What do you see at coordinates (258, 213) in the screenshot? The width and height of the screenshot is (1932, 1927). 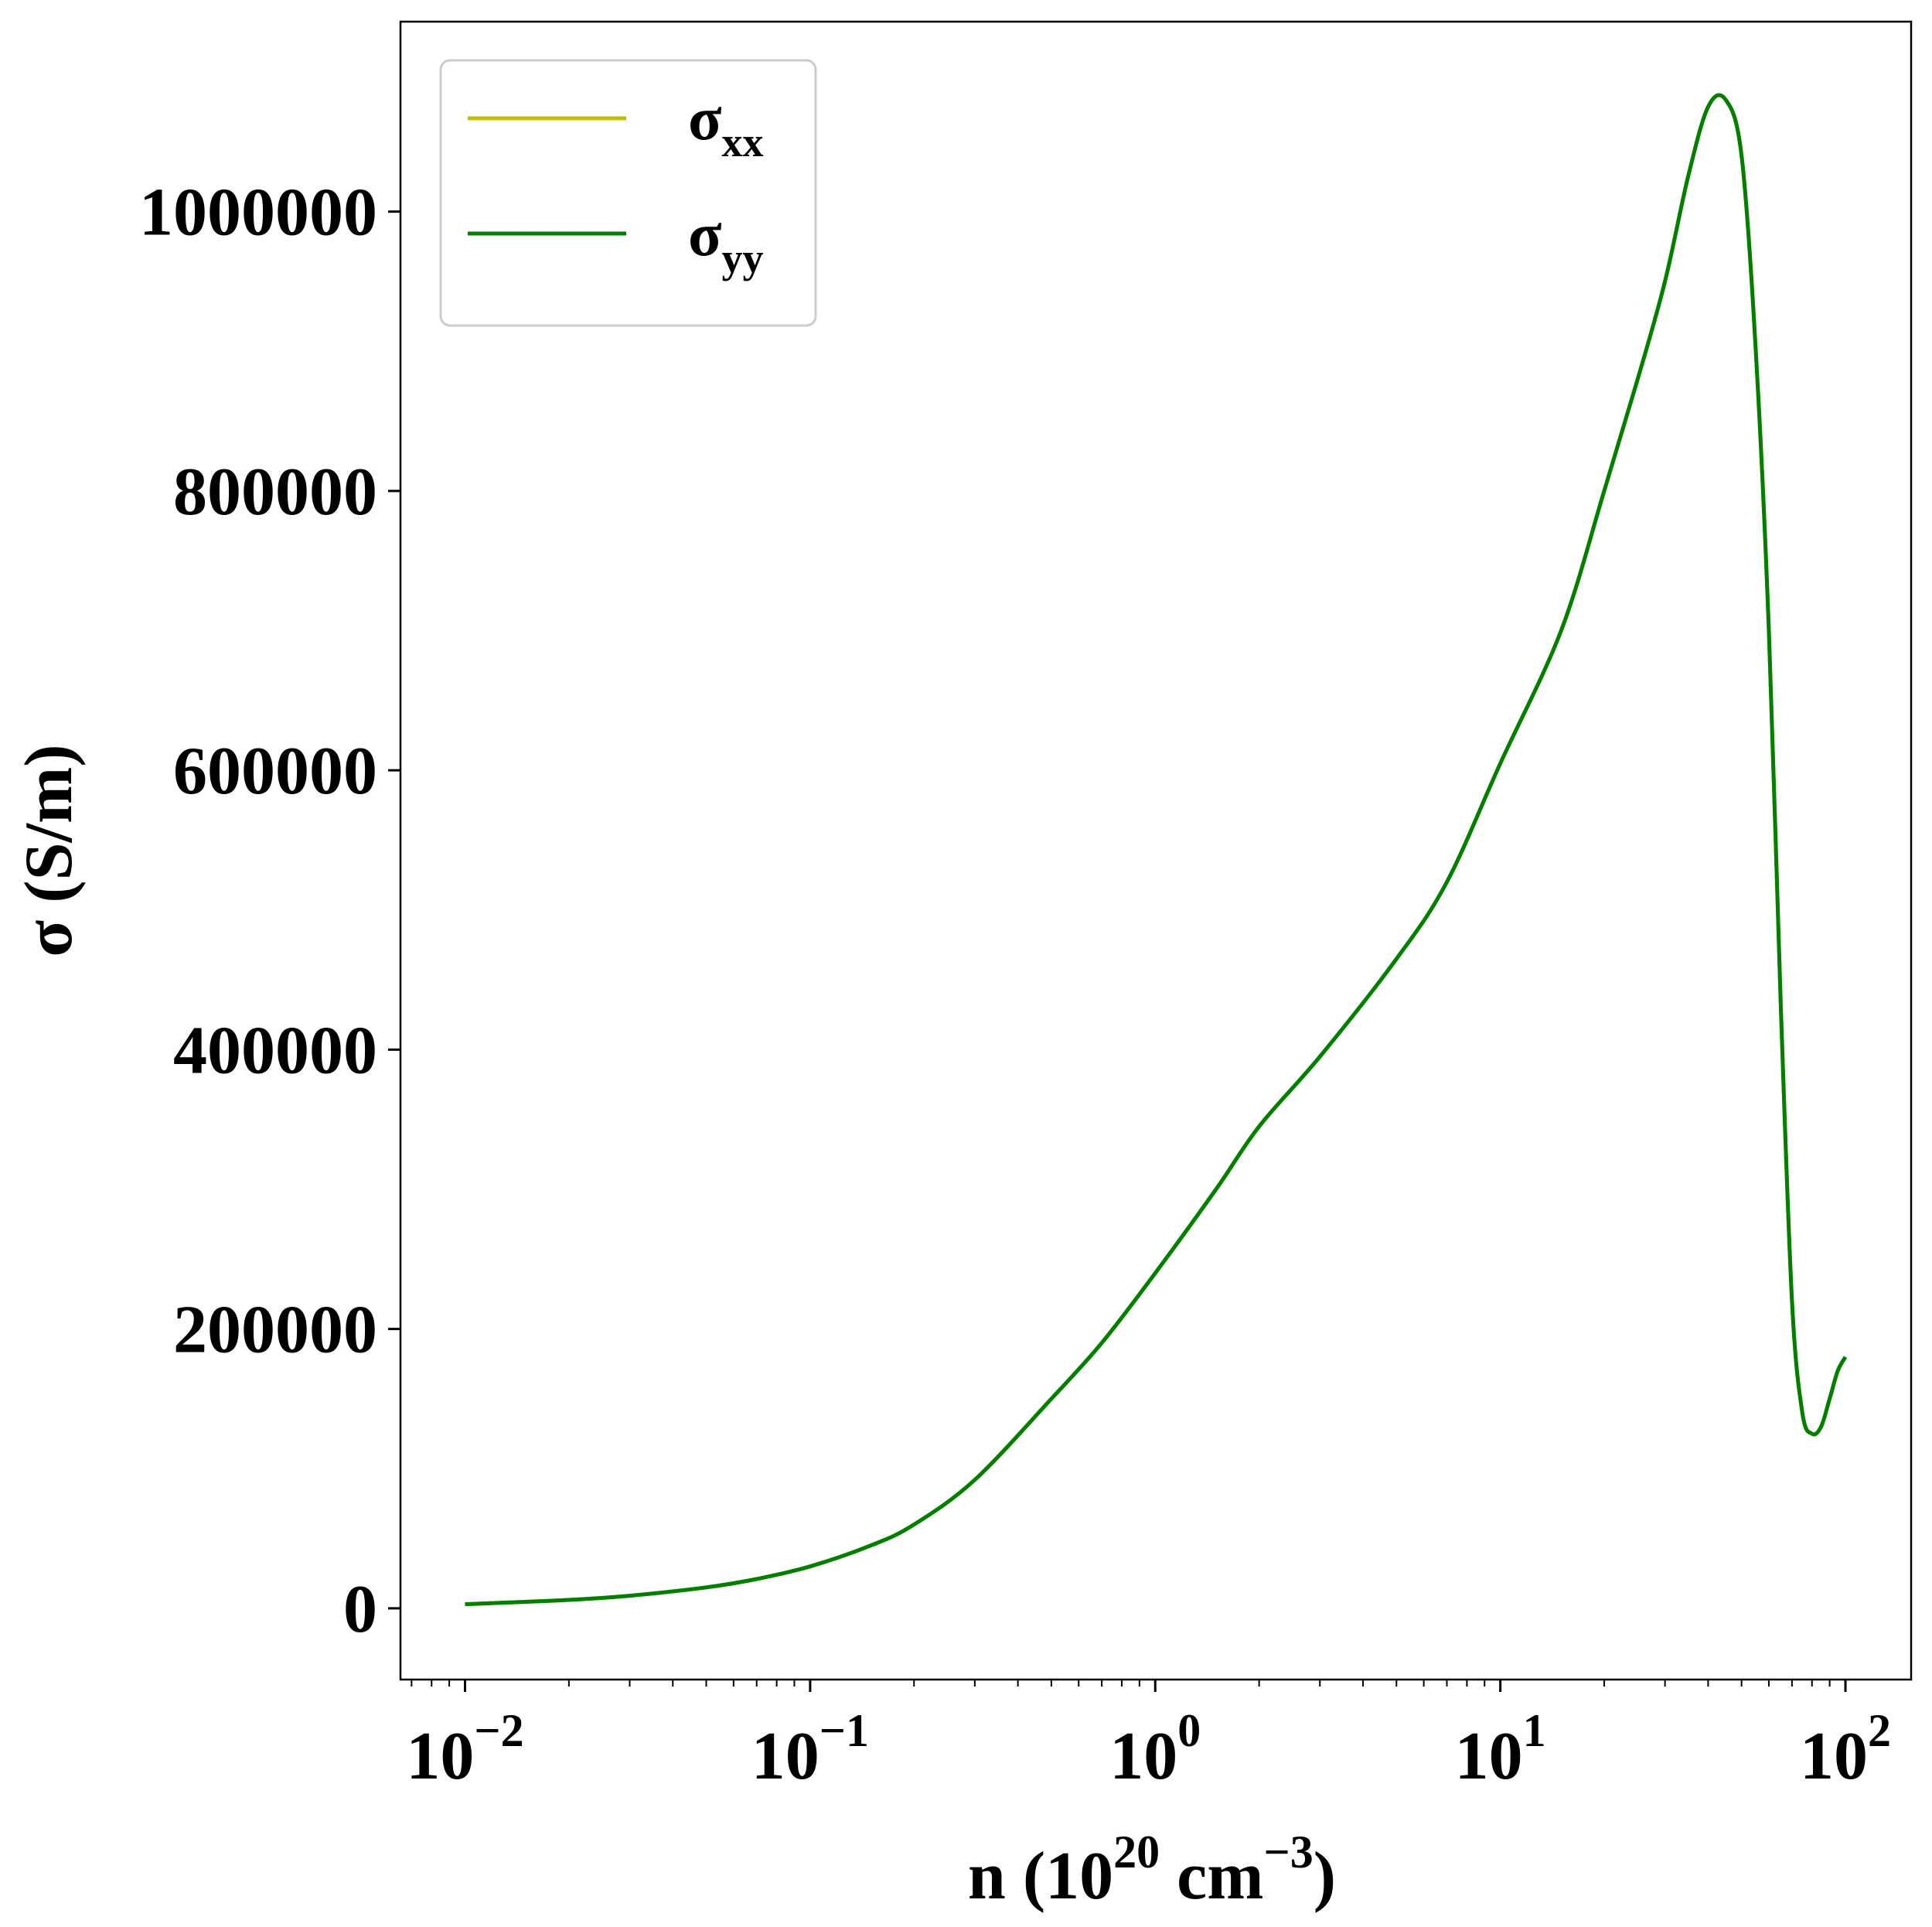 I see `y-tick-label: 1000000` at bounding box center [258, 213].